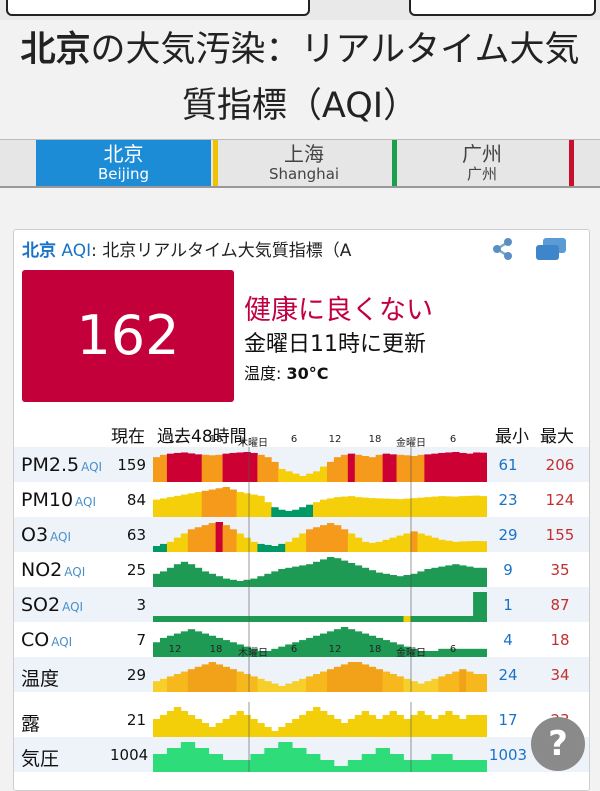 The image size is (600, 791). I want to click on menu-box, so click(502, 8).